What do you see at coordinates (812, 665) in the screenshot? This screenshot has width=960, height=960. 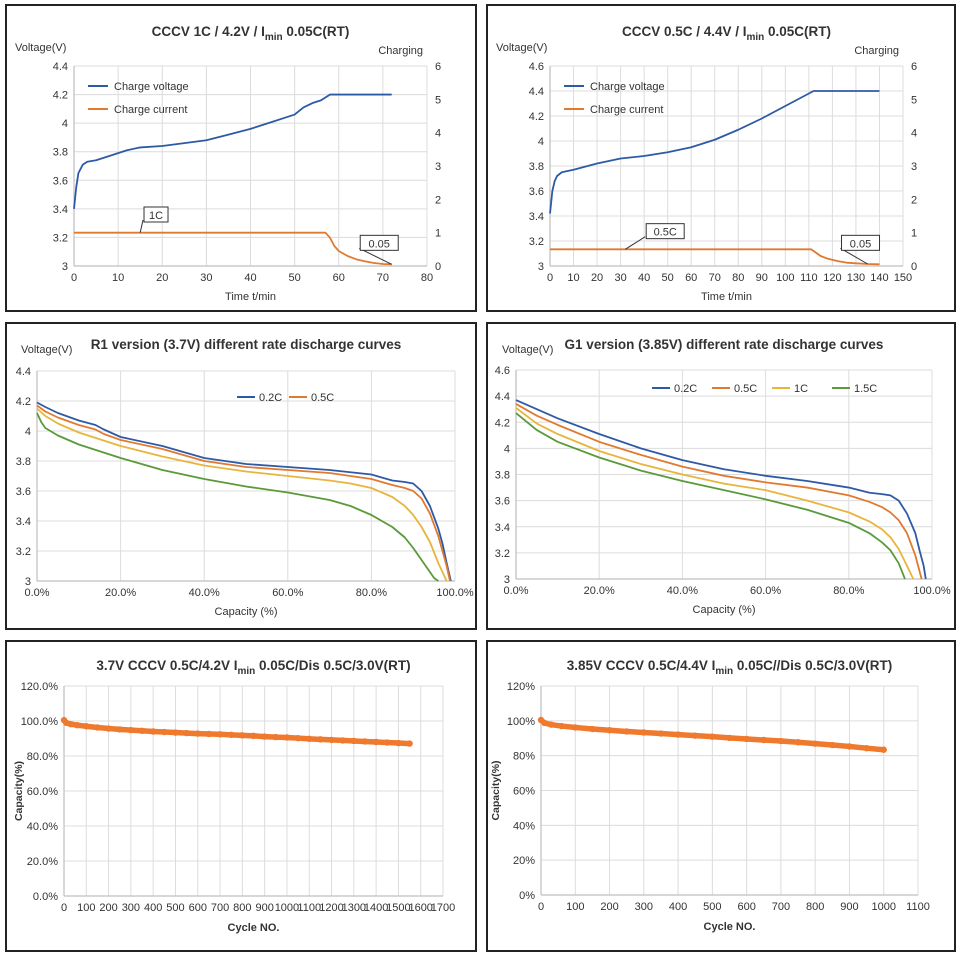 I see `chart-title-end: 0.05C//Dis 0.5C/3.0V(RT)` at bounding box center [812, 665].